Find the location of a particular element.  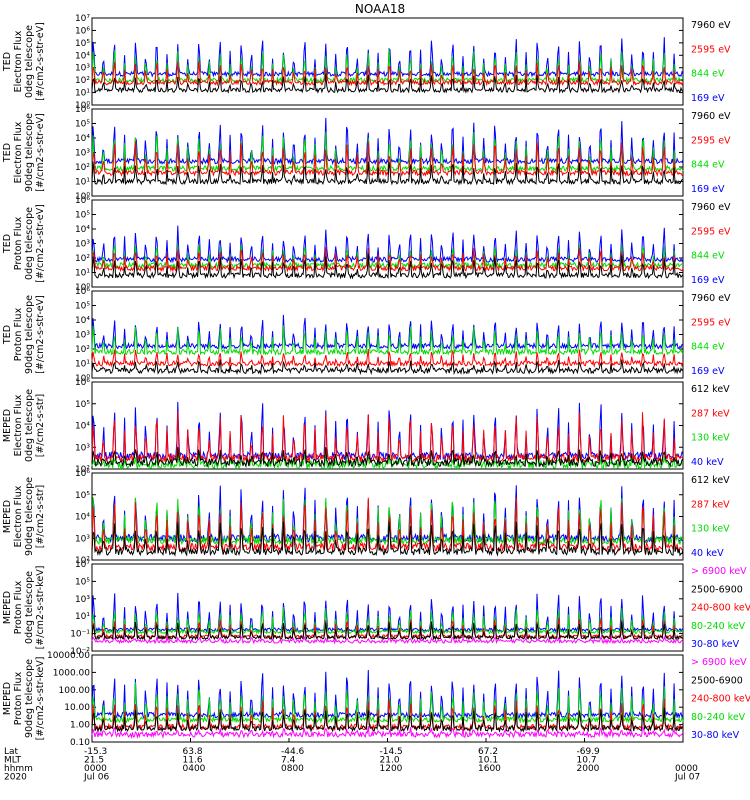

y-axis-label-line: MEPED is located at coordinates (7, 607).